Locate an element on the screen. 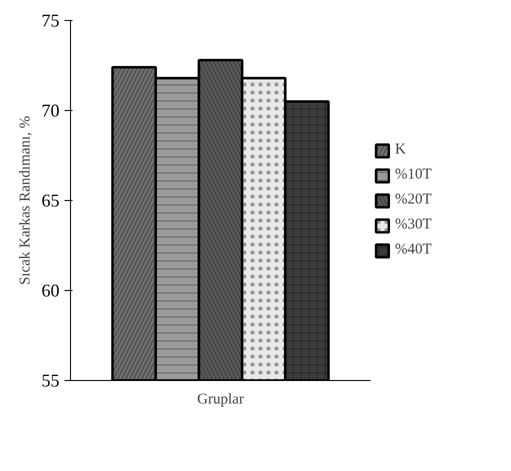 The height and width of the screenshot is (471, 511). legend-label: %20T is located at coordinates (413, 200).